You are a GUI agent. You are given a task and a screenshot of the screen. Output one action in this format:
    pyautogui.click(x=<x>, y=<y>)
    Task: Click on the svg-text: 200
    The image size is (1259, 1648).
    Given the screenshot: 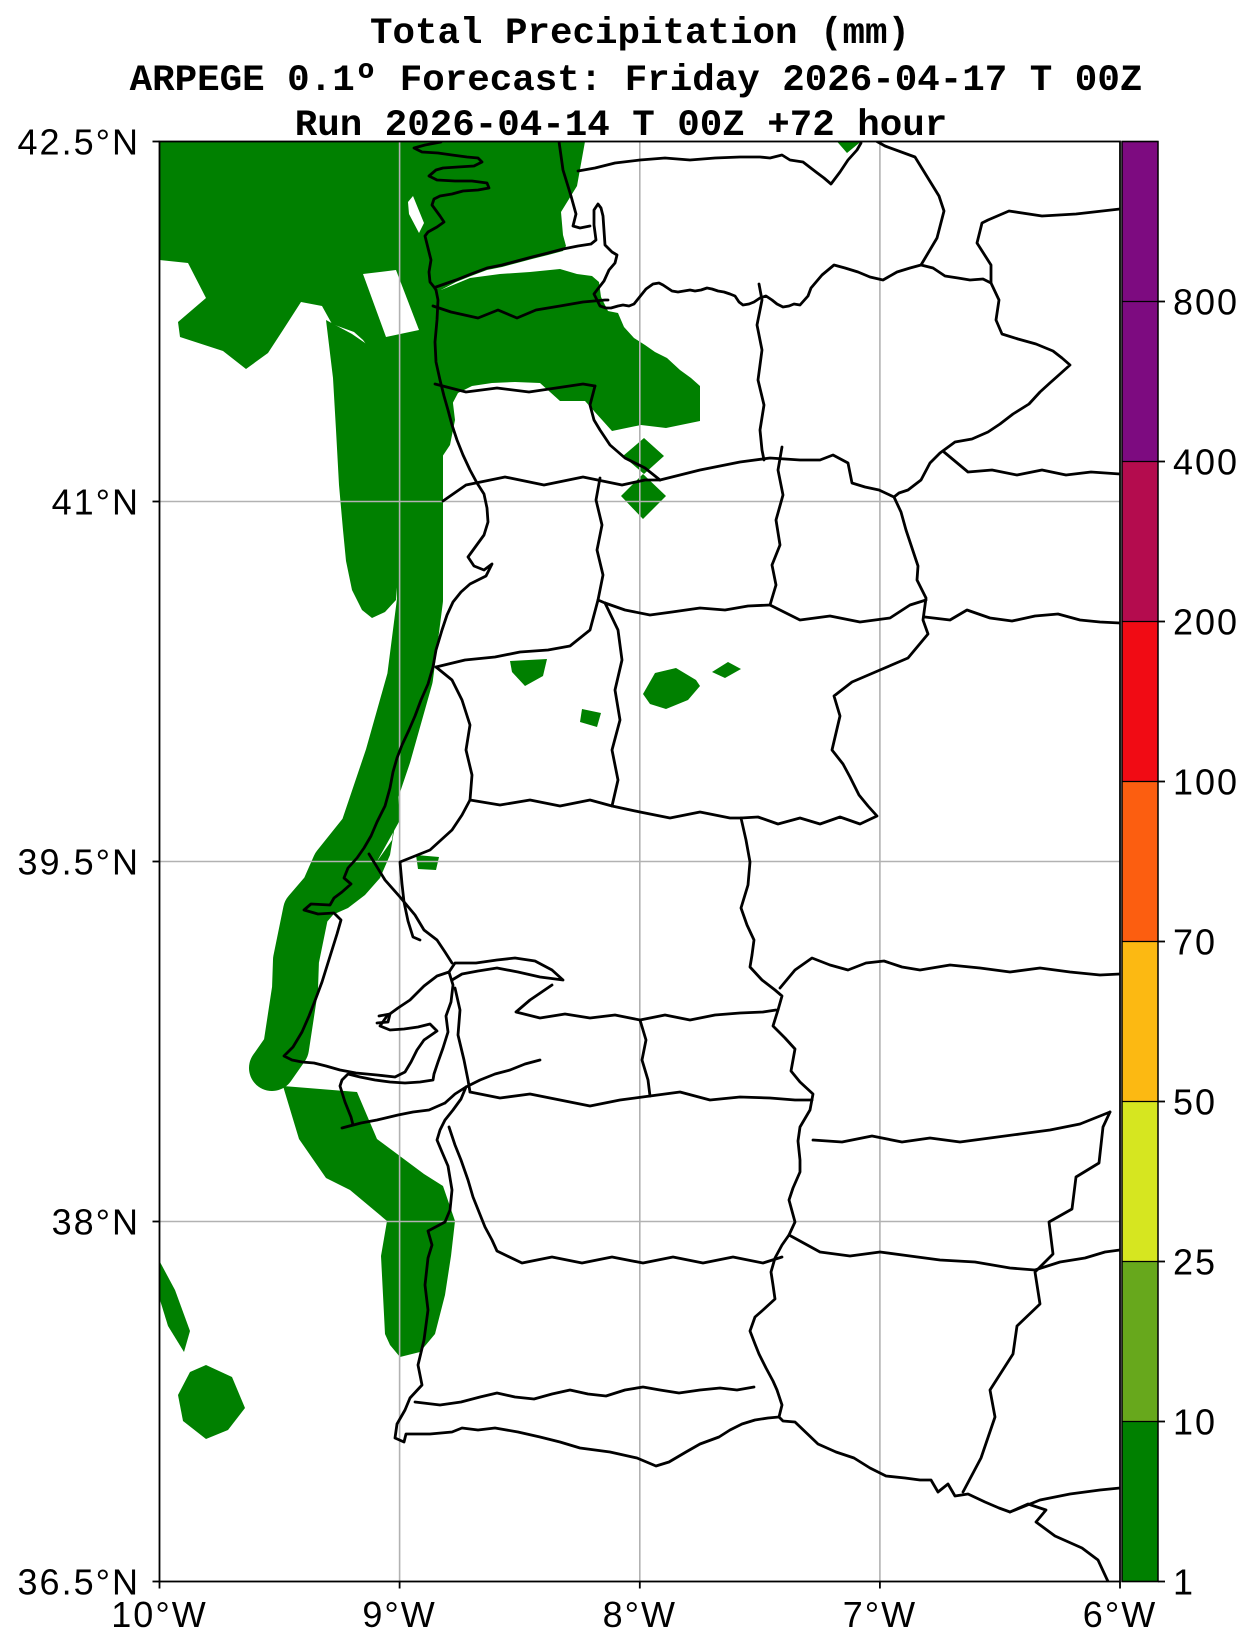 What is the action you would take?
    pyautogui.click(x=1206, y=622)
    